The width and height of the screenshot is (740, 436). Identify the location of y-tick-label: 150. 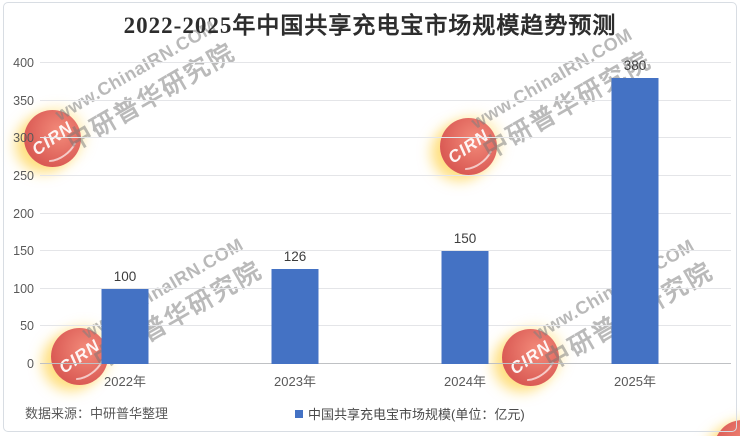
(23, 251).